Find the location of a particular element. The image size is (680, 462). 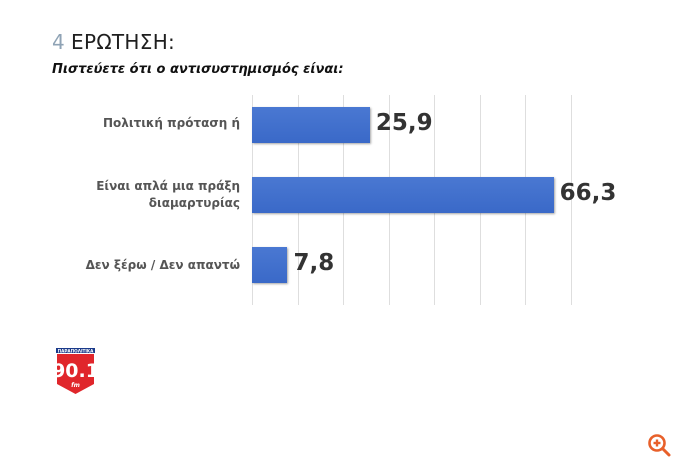

question-label: ΕΡΩΤΗΣΗ: is located at coordinates (123, 42).